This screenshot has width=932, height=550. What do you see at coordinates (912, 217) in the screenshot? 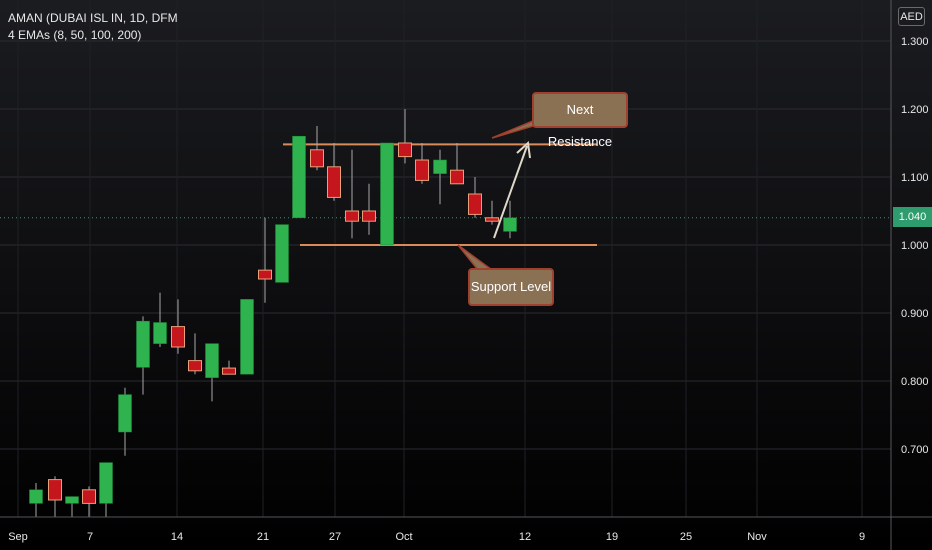
I see `last-price-badge: 1.040` at bounding box center [912, 217].